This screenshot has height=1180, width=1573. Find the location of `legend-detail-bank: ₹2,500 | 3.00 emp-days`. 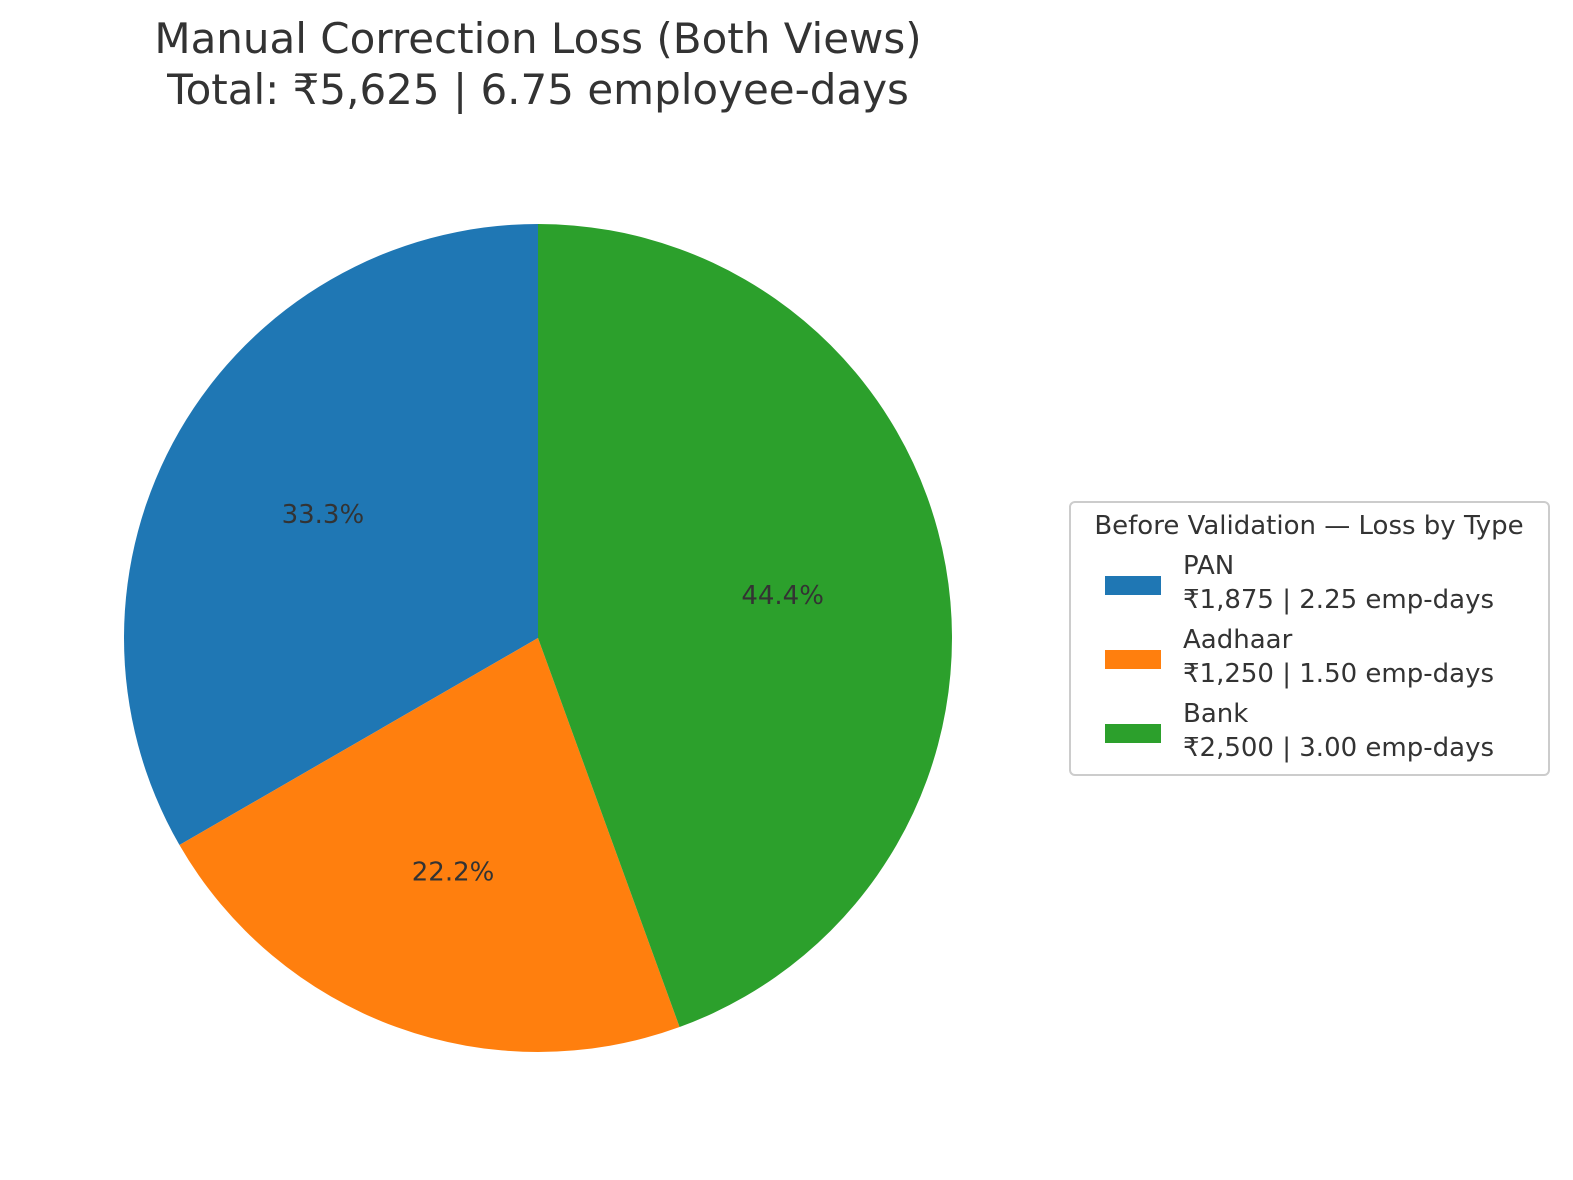

legend-detail-bank: ₹2,500 | 3.00 emp-days is located at coordinates (1338, 748).